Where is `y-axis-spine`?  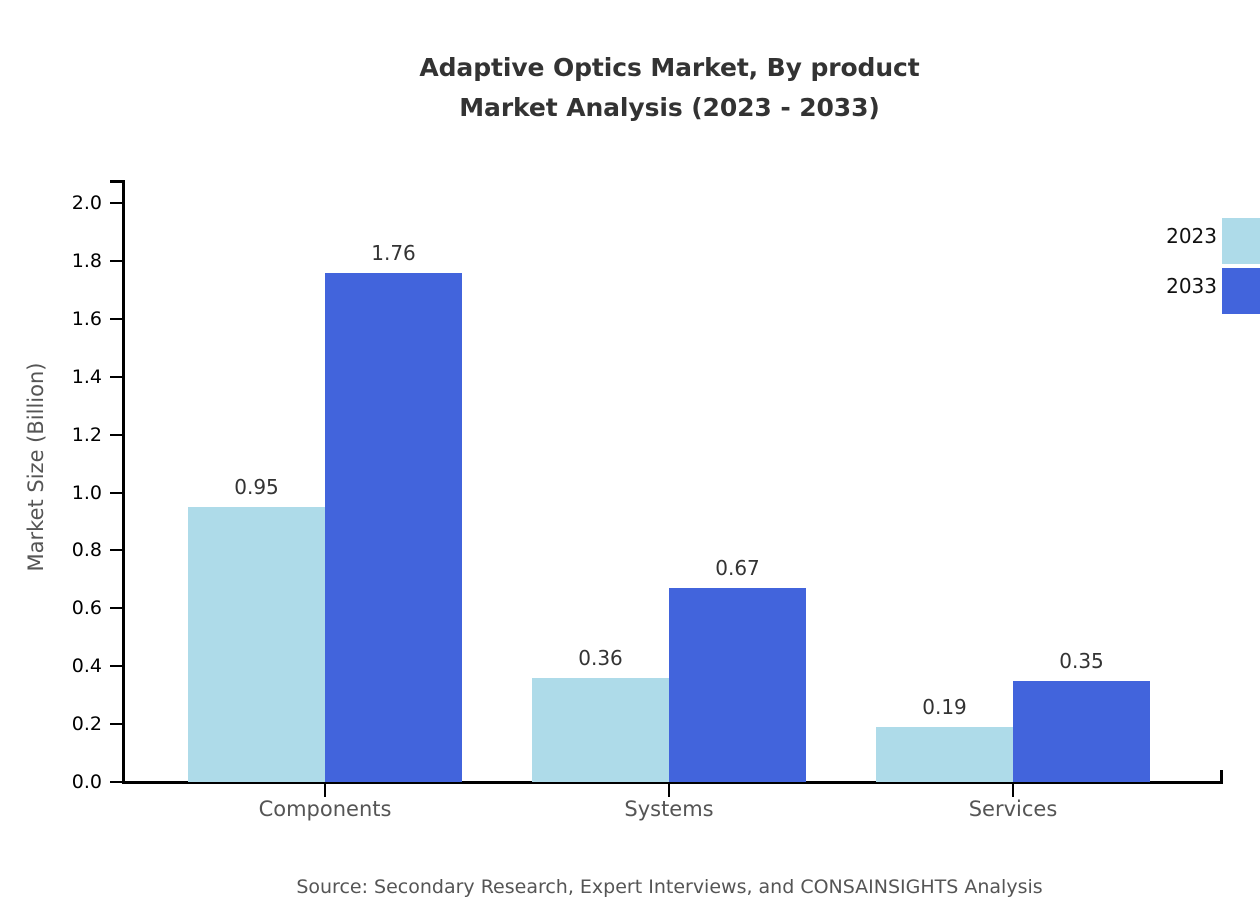
y-axis-spine is located at coordinates (123, 482).